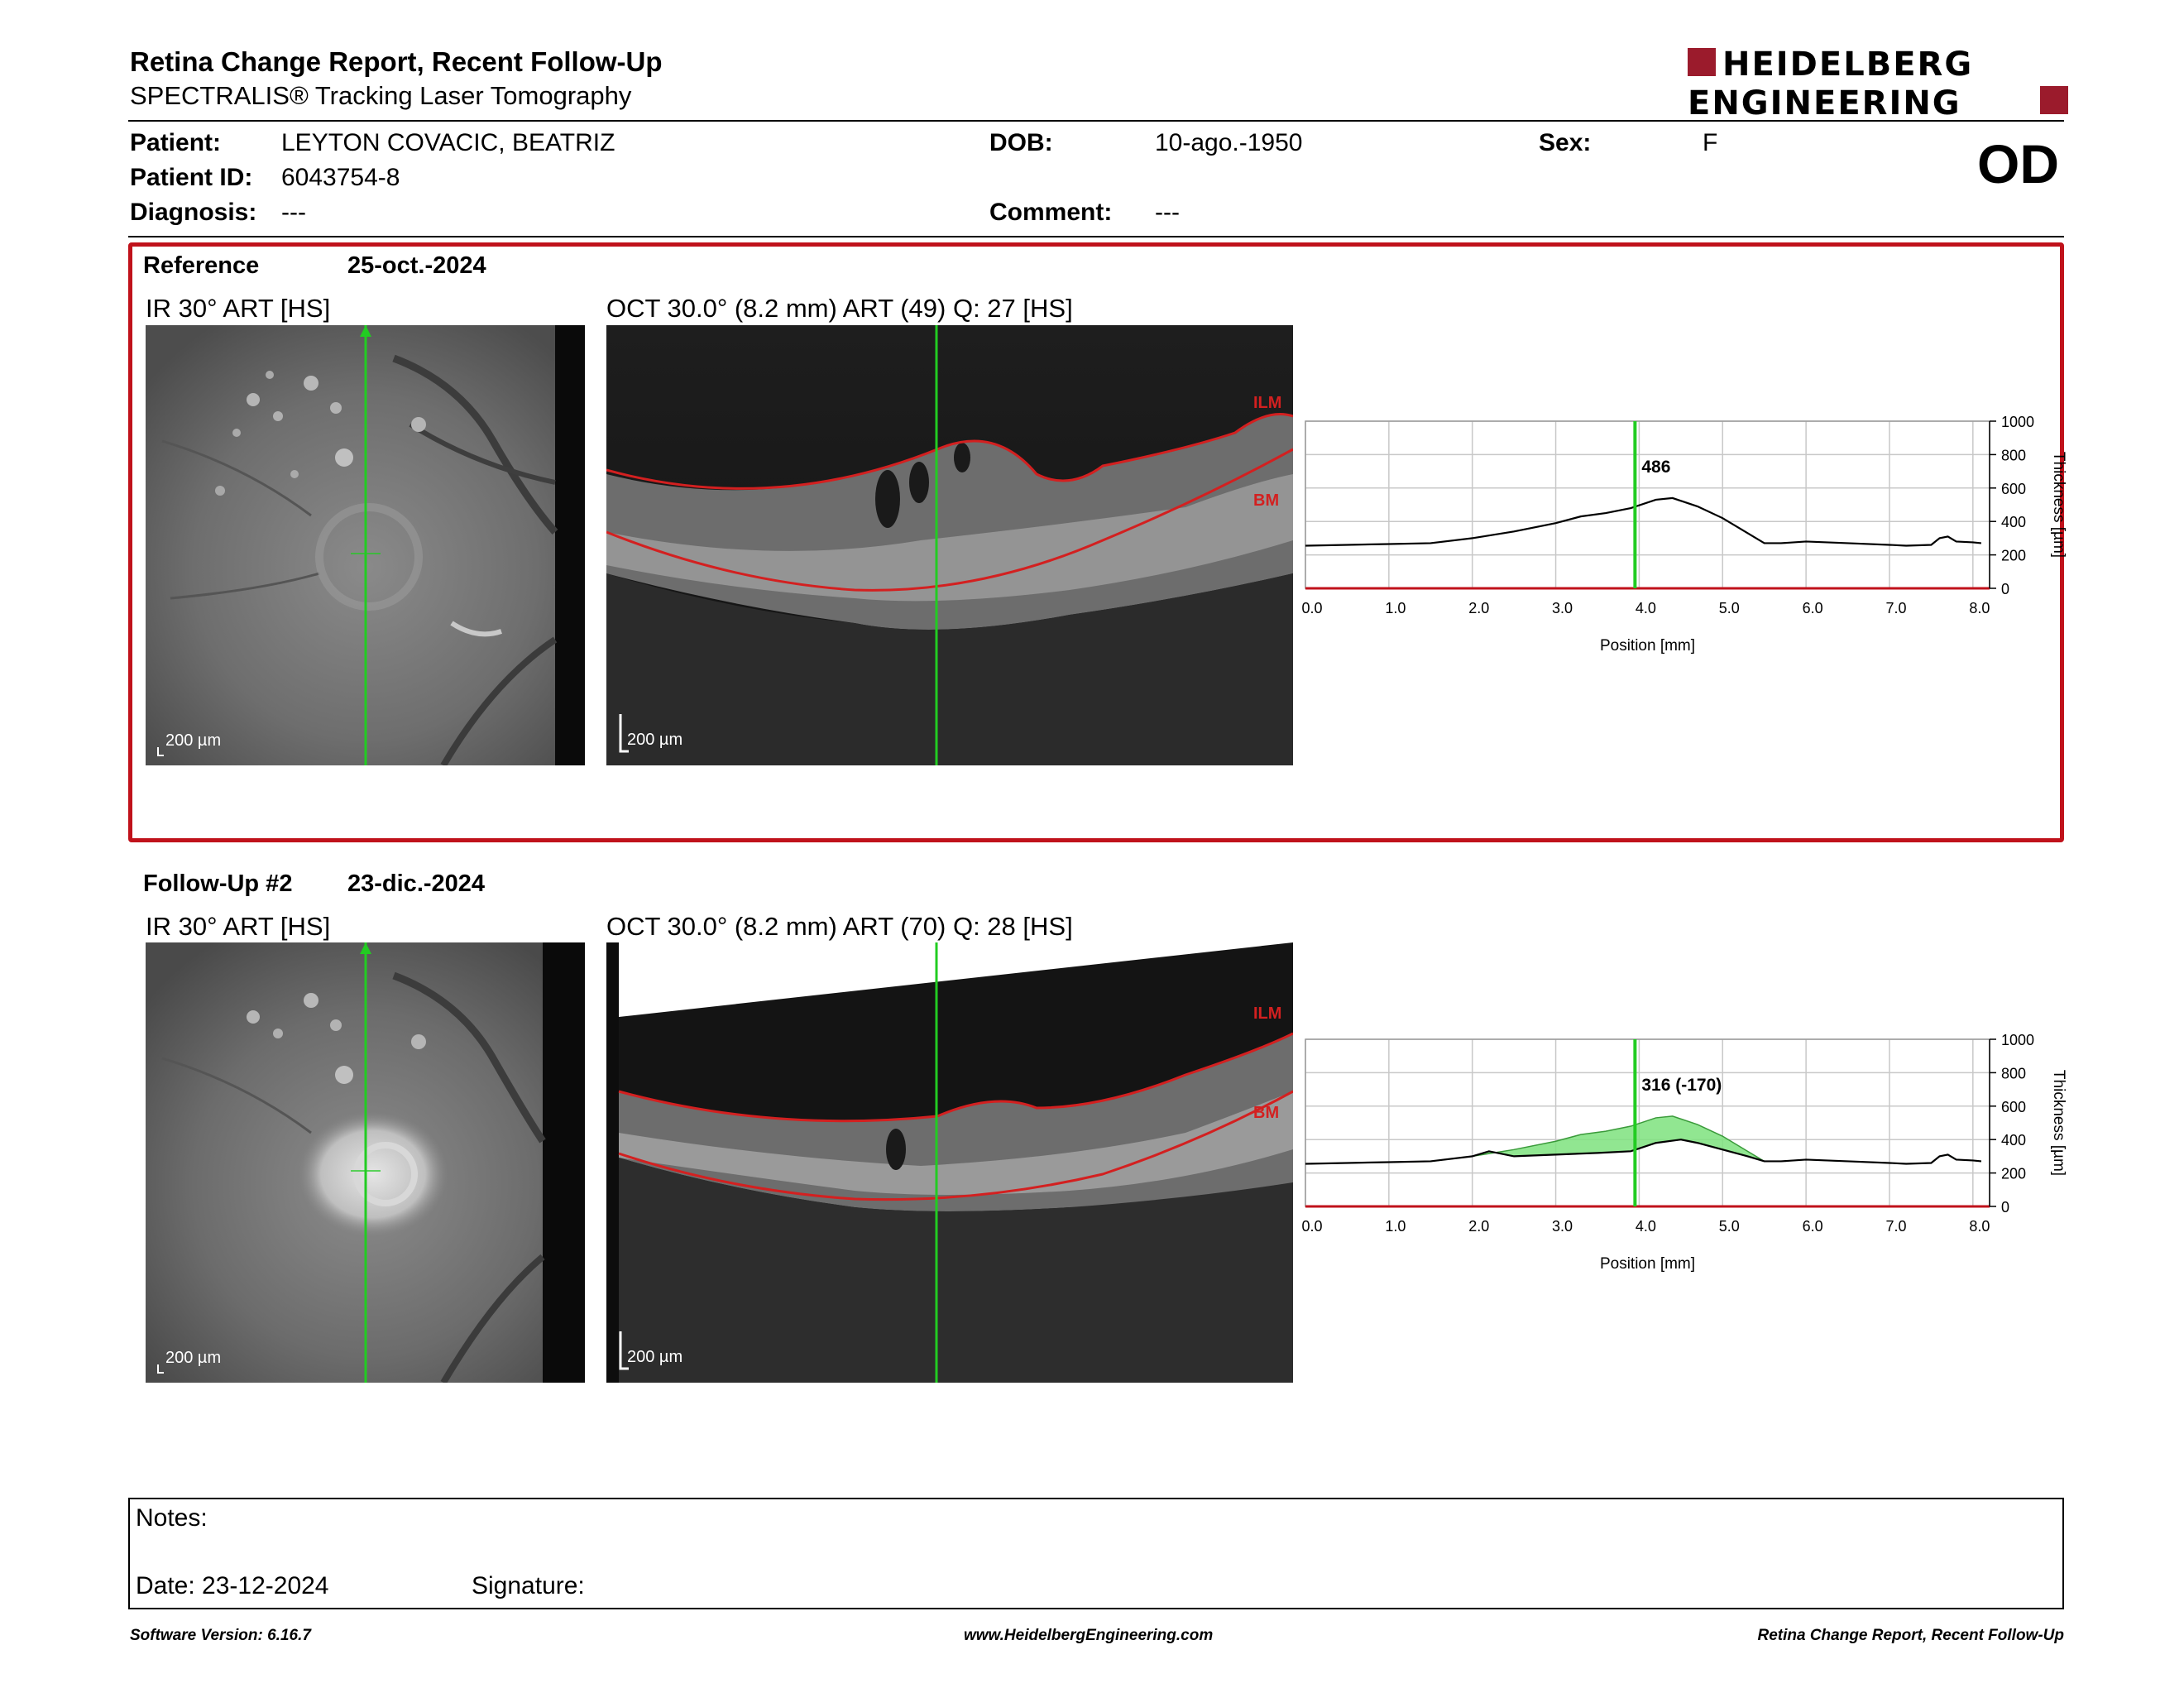 This screenshot has height=1688, width=2184. Describe the element at coordinates (1167, 212) in the screenshot. I see `comment-value: ---` at that location.